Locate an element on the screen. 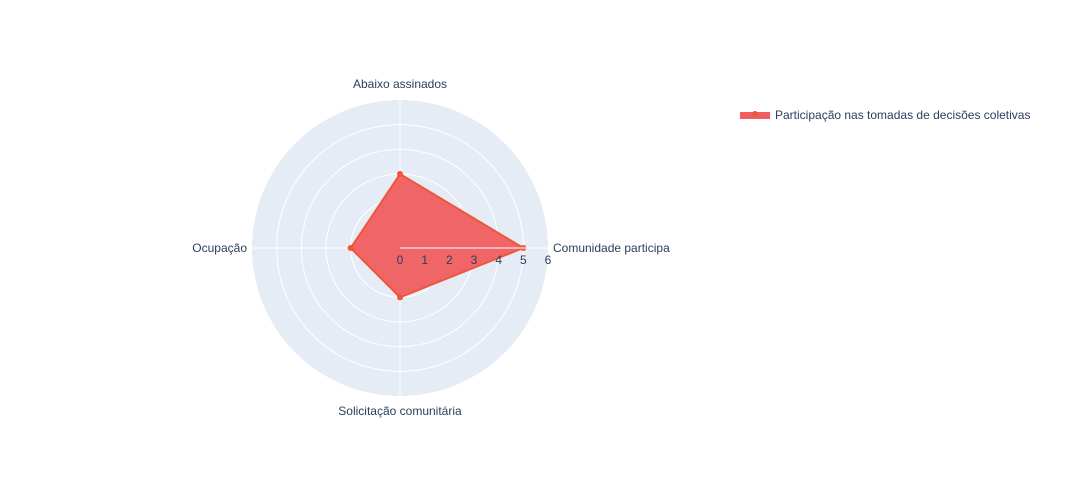  radial-tick-label: 2 is located at coordinates (449, 260).